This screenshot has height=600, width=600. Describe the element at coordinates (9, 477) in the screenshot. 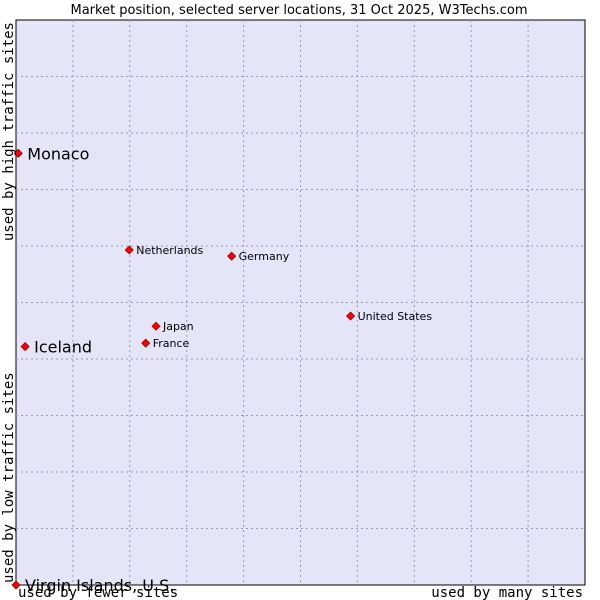

I see `y-axis-label-low: used by low traffic sites` at that location.